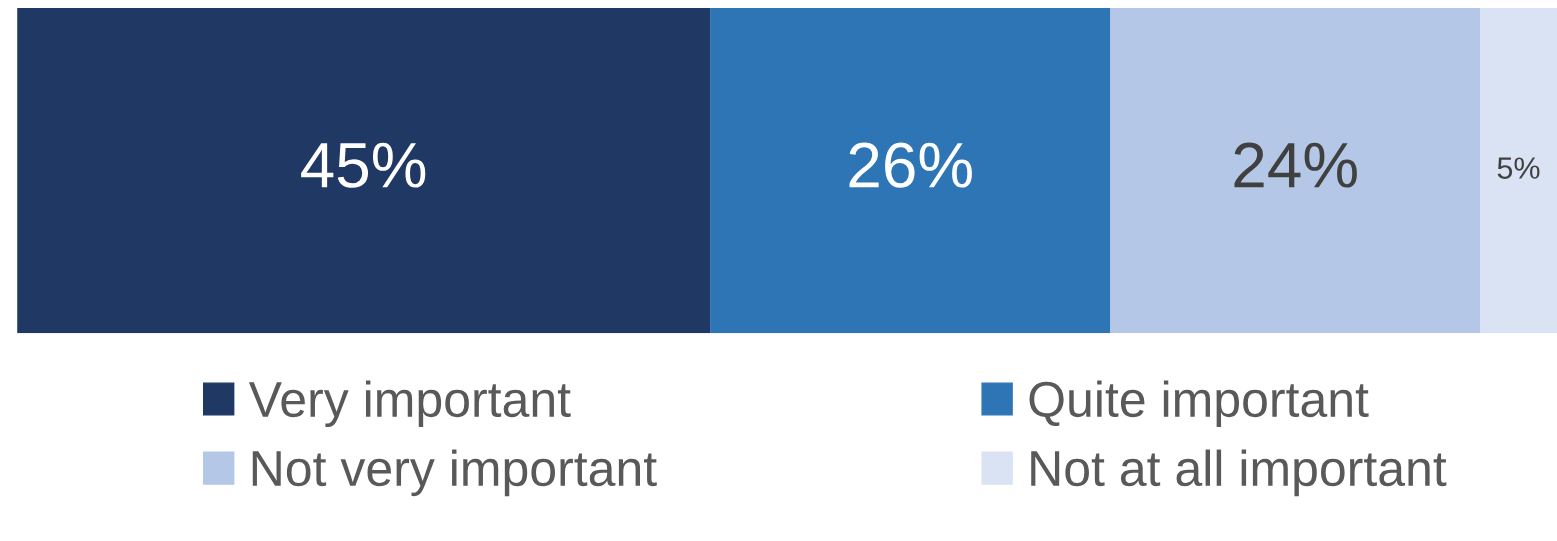 Image resolution: width=1557 pixels, height=541 pixels. I want to click on data-label: 24%, so click(1295, 165).